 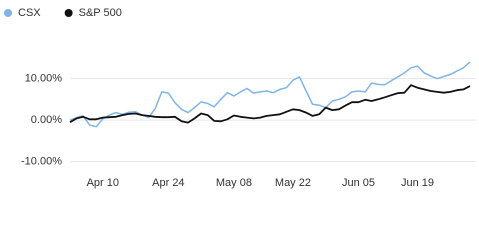 I want to click on x-tick-label: Jun 19, so click(x=417, y=183).